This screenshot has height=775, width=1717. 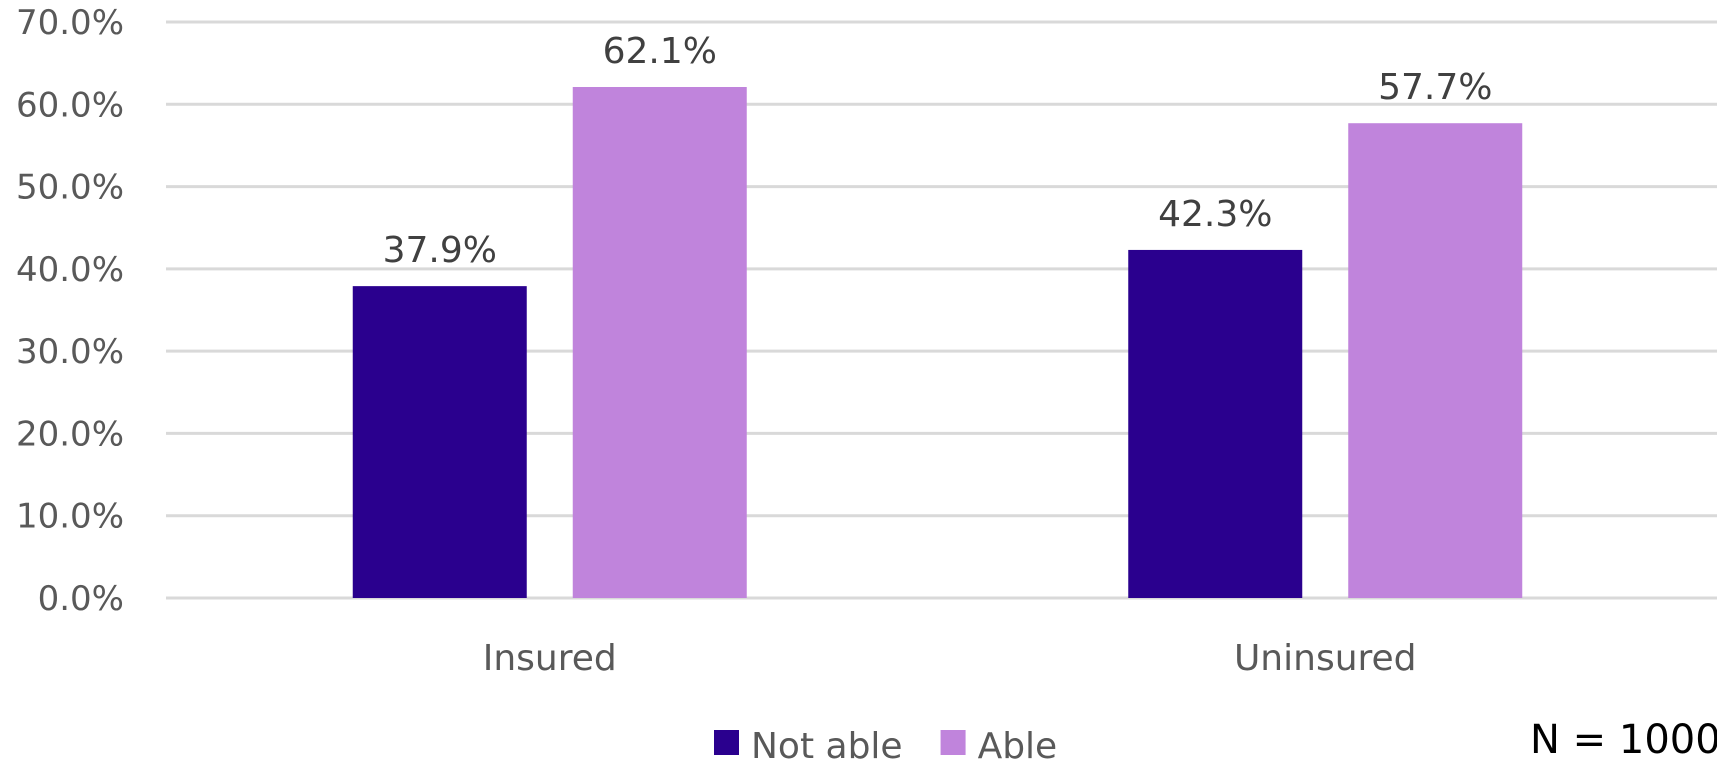 What do you see at coordinates (70, 517) in the screenshot?
I see `y-tick-label: 10.0%` at bounding box center [70, 517].